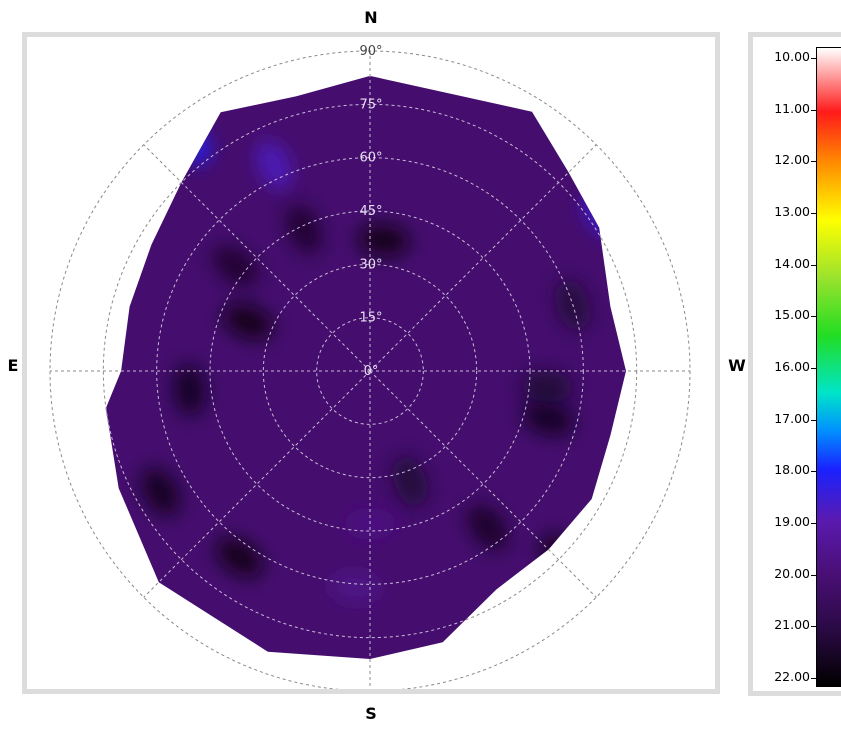 The width and height of the screenshot is (841, 729). What do you see at coordinates (370, 264) in the screenshot?
I see `radial-tick-label: 30°` at bounding box center [370, 264].